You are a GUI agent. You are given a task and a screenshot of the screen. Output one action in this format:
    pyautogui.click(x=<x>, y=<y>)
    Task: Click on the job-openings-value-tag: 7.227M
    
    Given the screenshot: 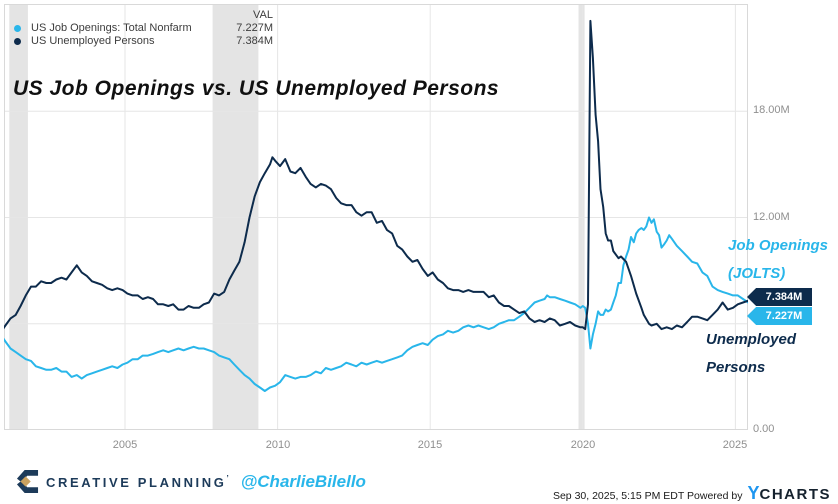 What is the action you would take?
    pyautogui.click(x=779, y=316)
    